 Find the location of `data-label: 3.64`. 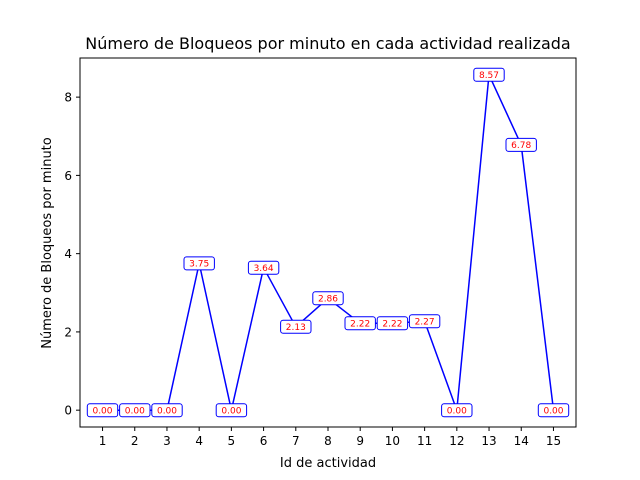

data-label: 3.64 is located at coordinates (263, 267).